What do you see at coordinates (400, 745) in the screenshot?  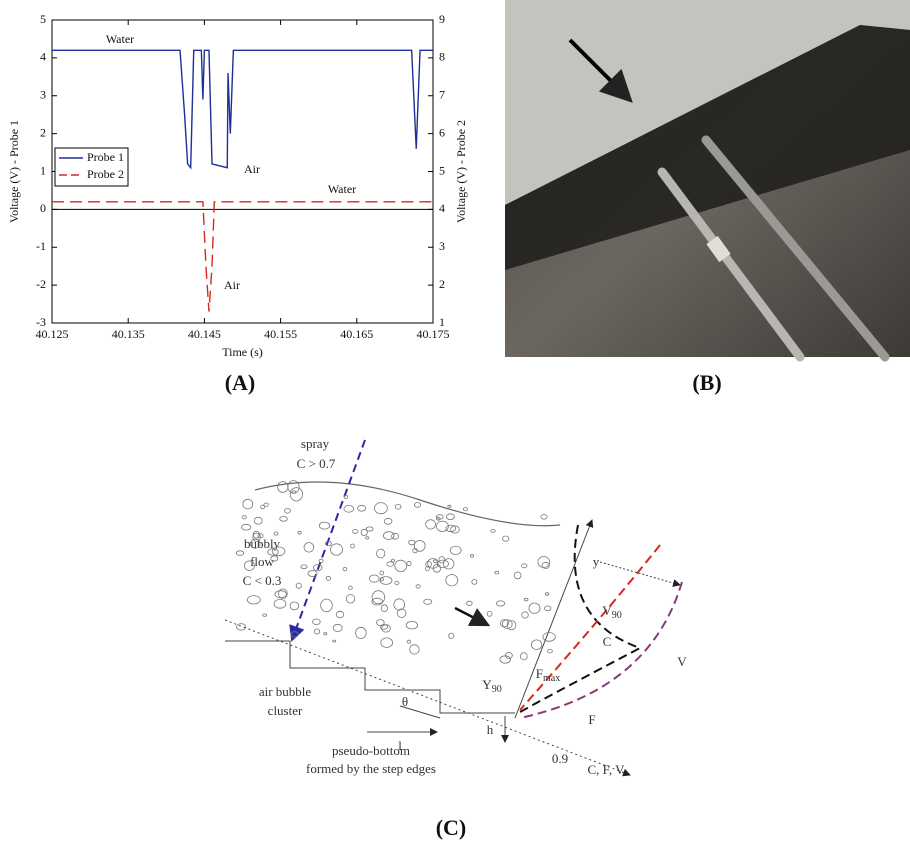 I see `label: l` at bounding box center [400, 745].